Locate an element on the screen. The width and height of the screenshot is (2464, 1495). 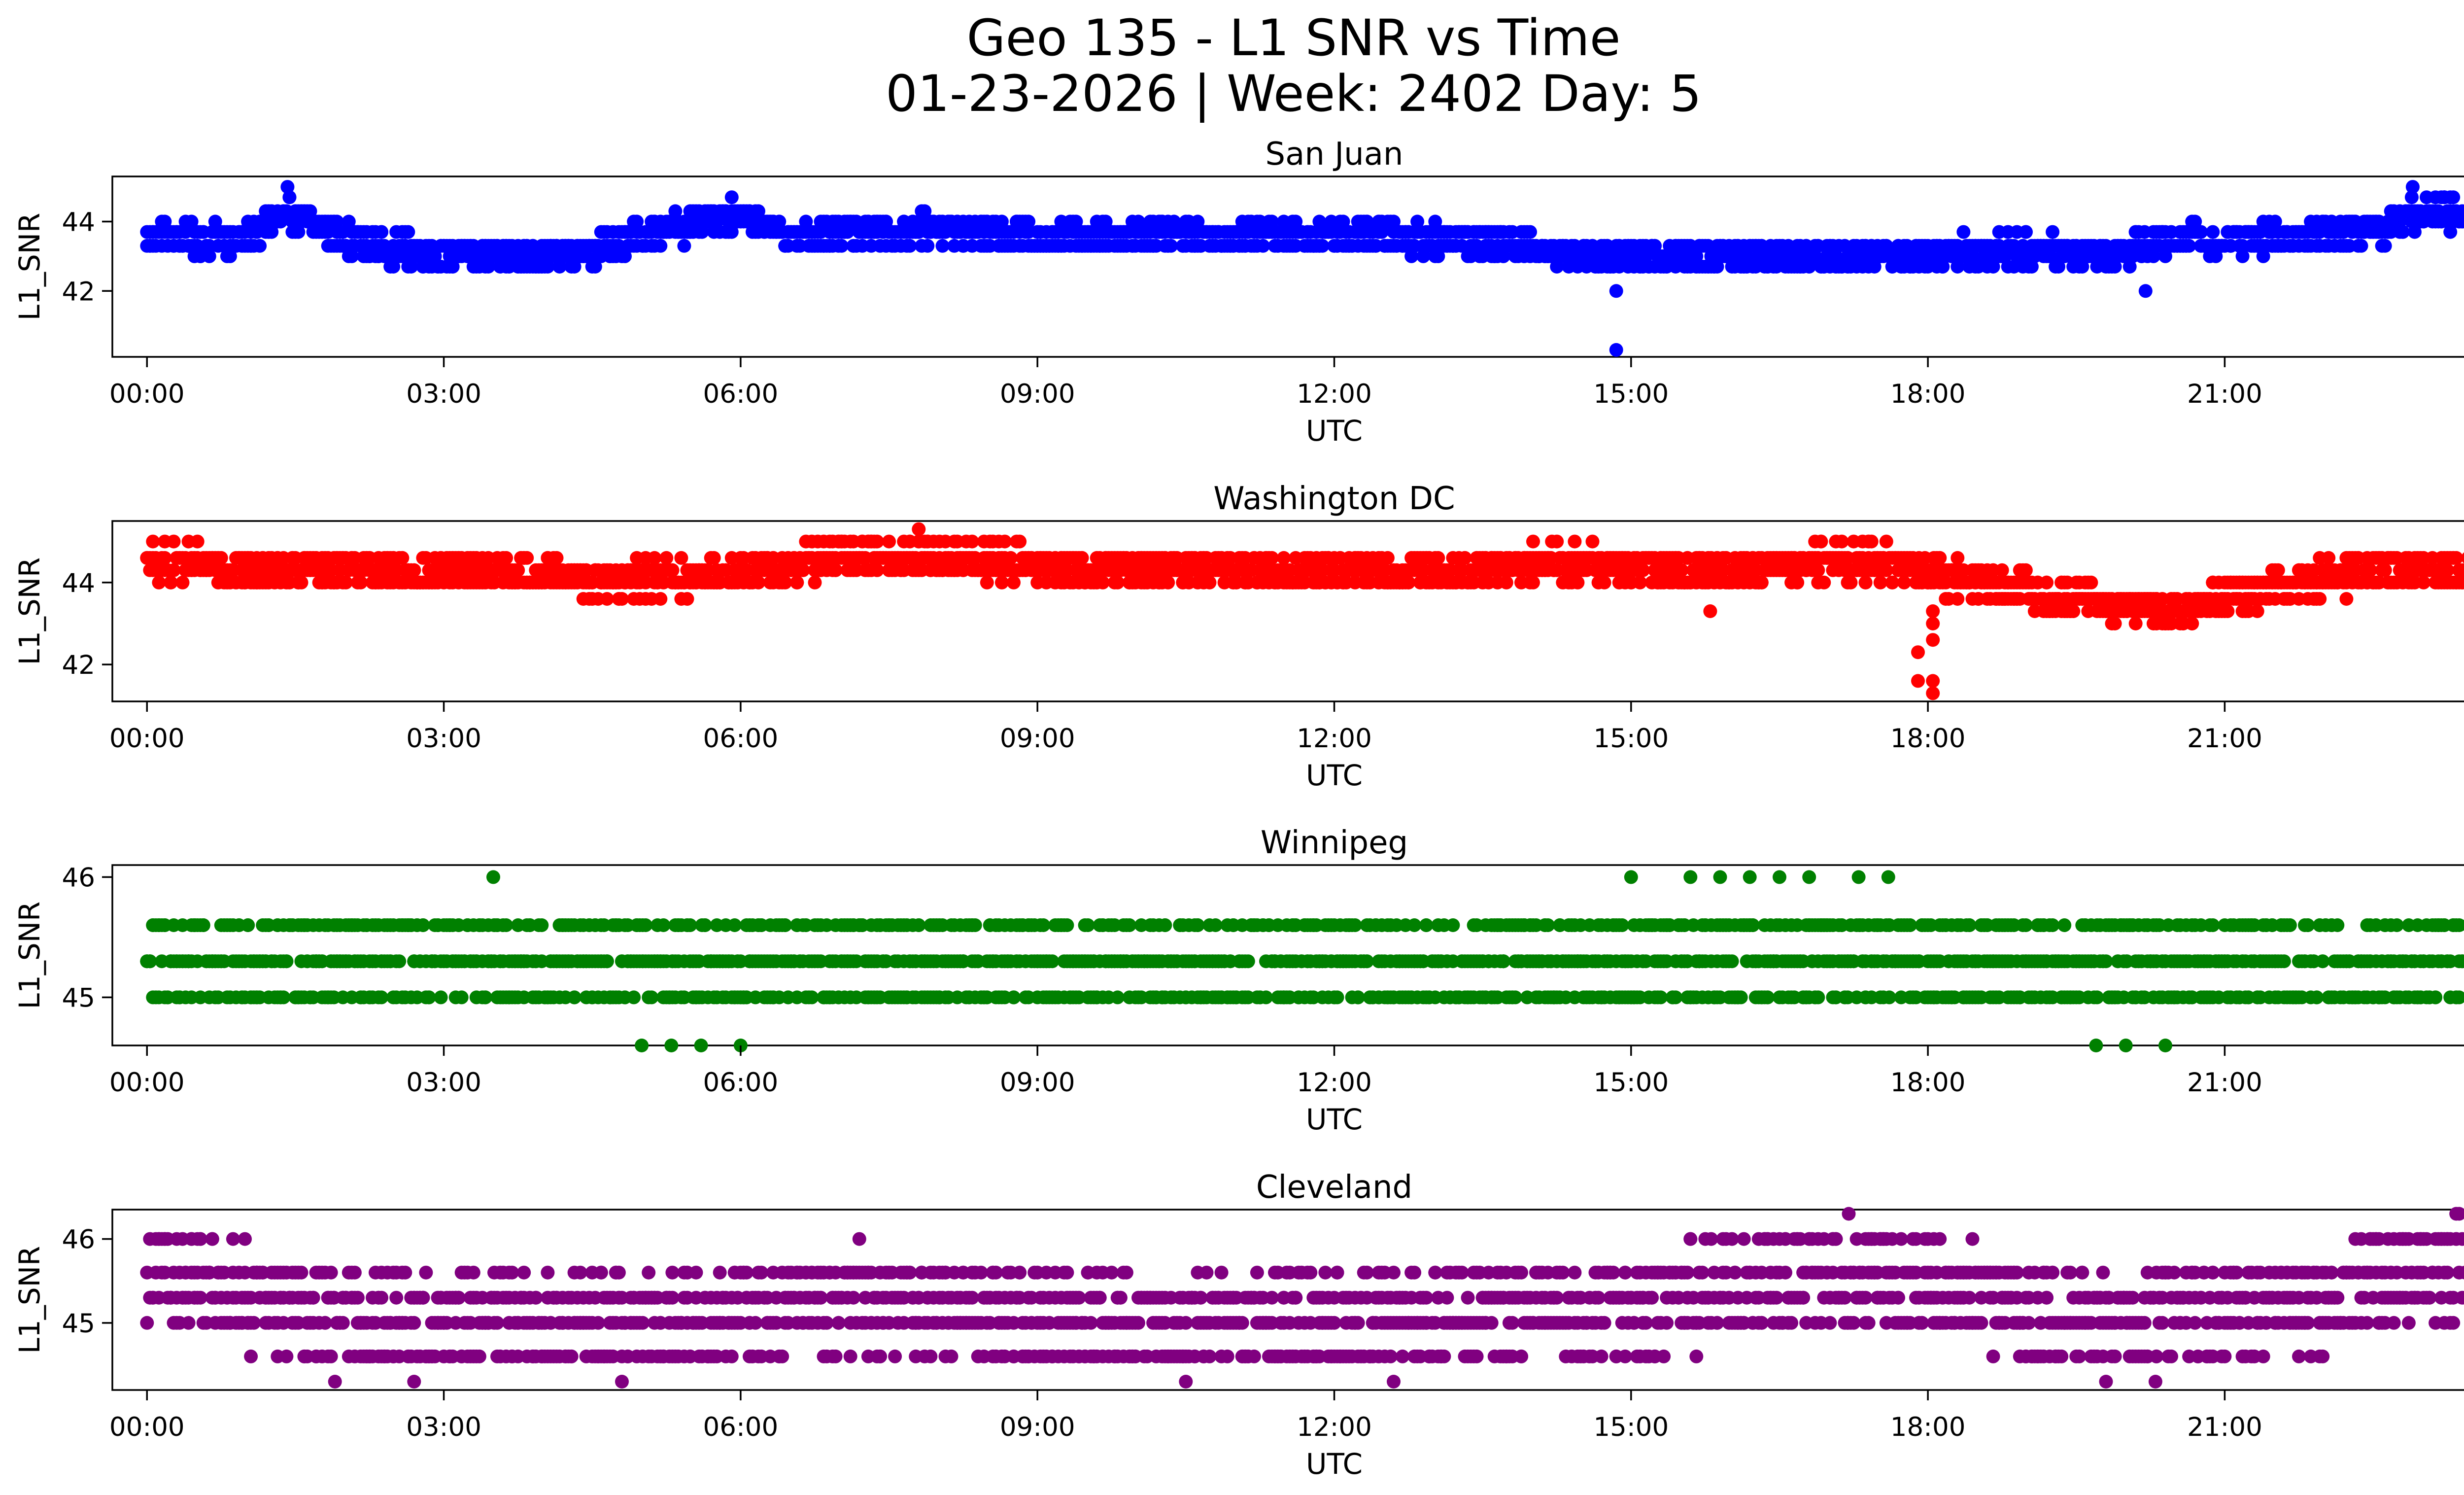
x-tick-label: 03:00 is located at coordinates (443, 739).